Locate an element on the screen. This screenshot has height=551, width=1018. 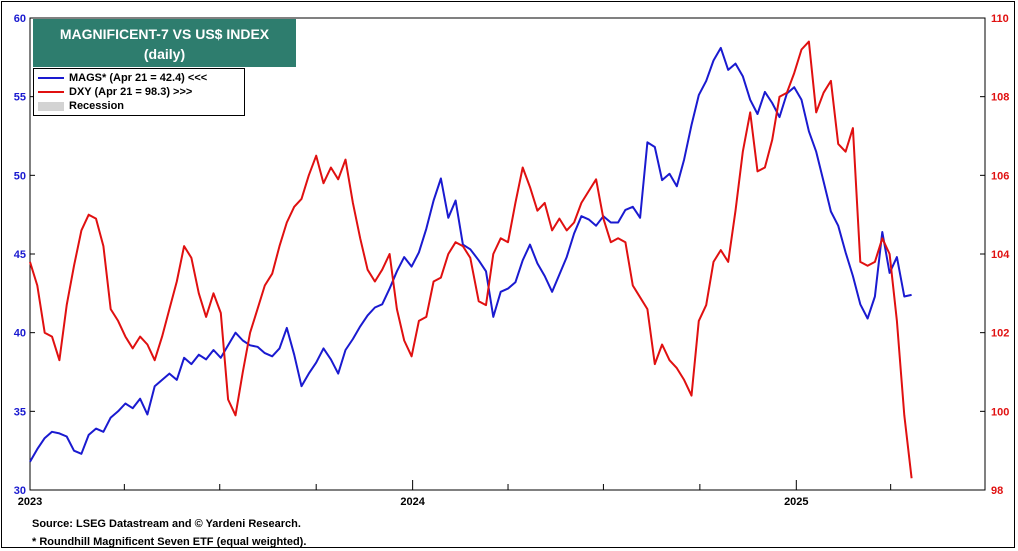
right-axis: 98 100 102 104 106 108 110 is located at coordinates (995, 255).